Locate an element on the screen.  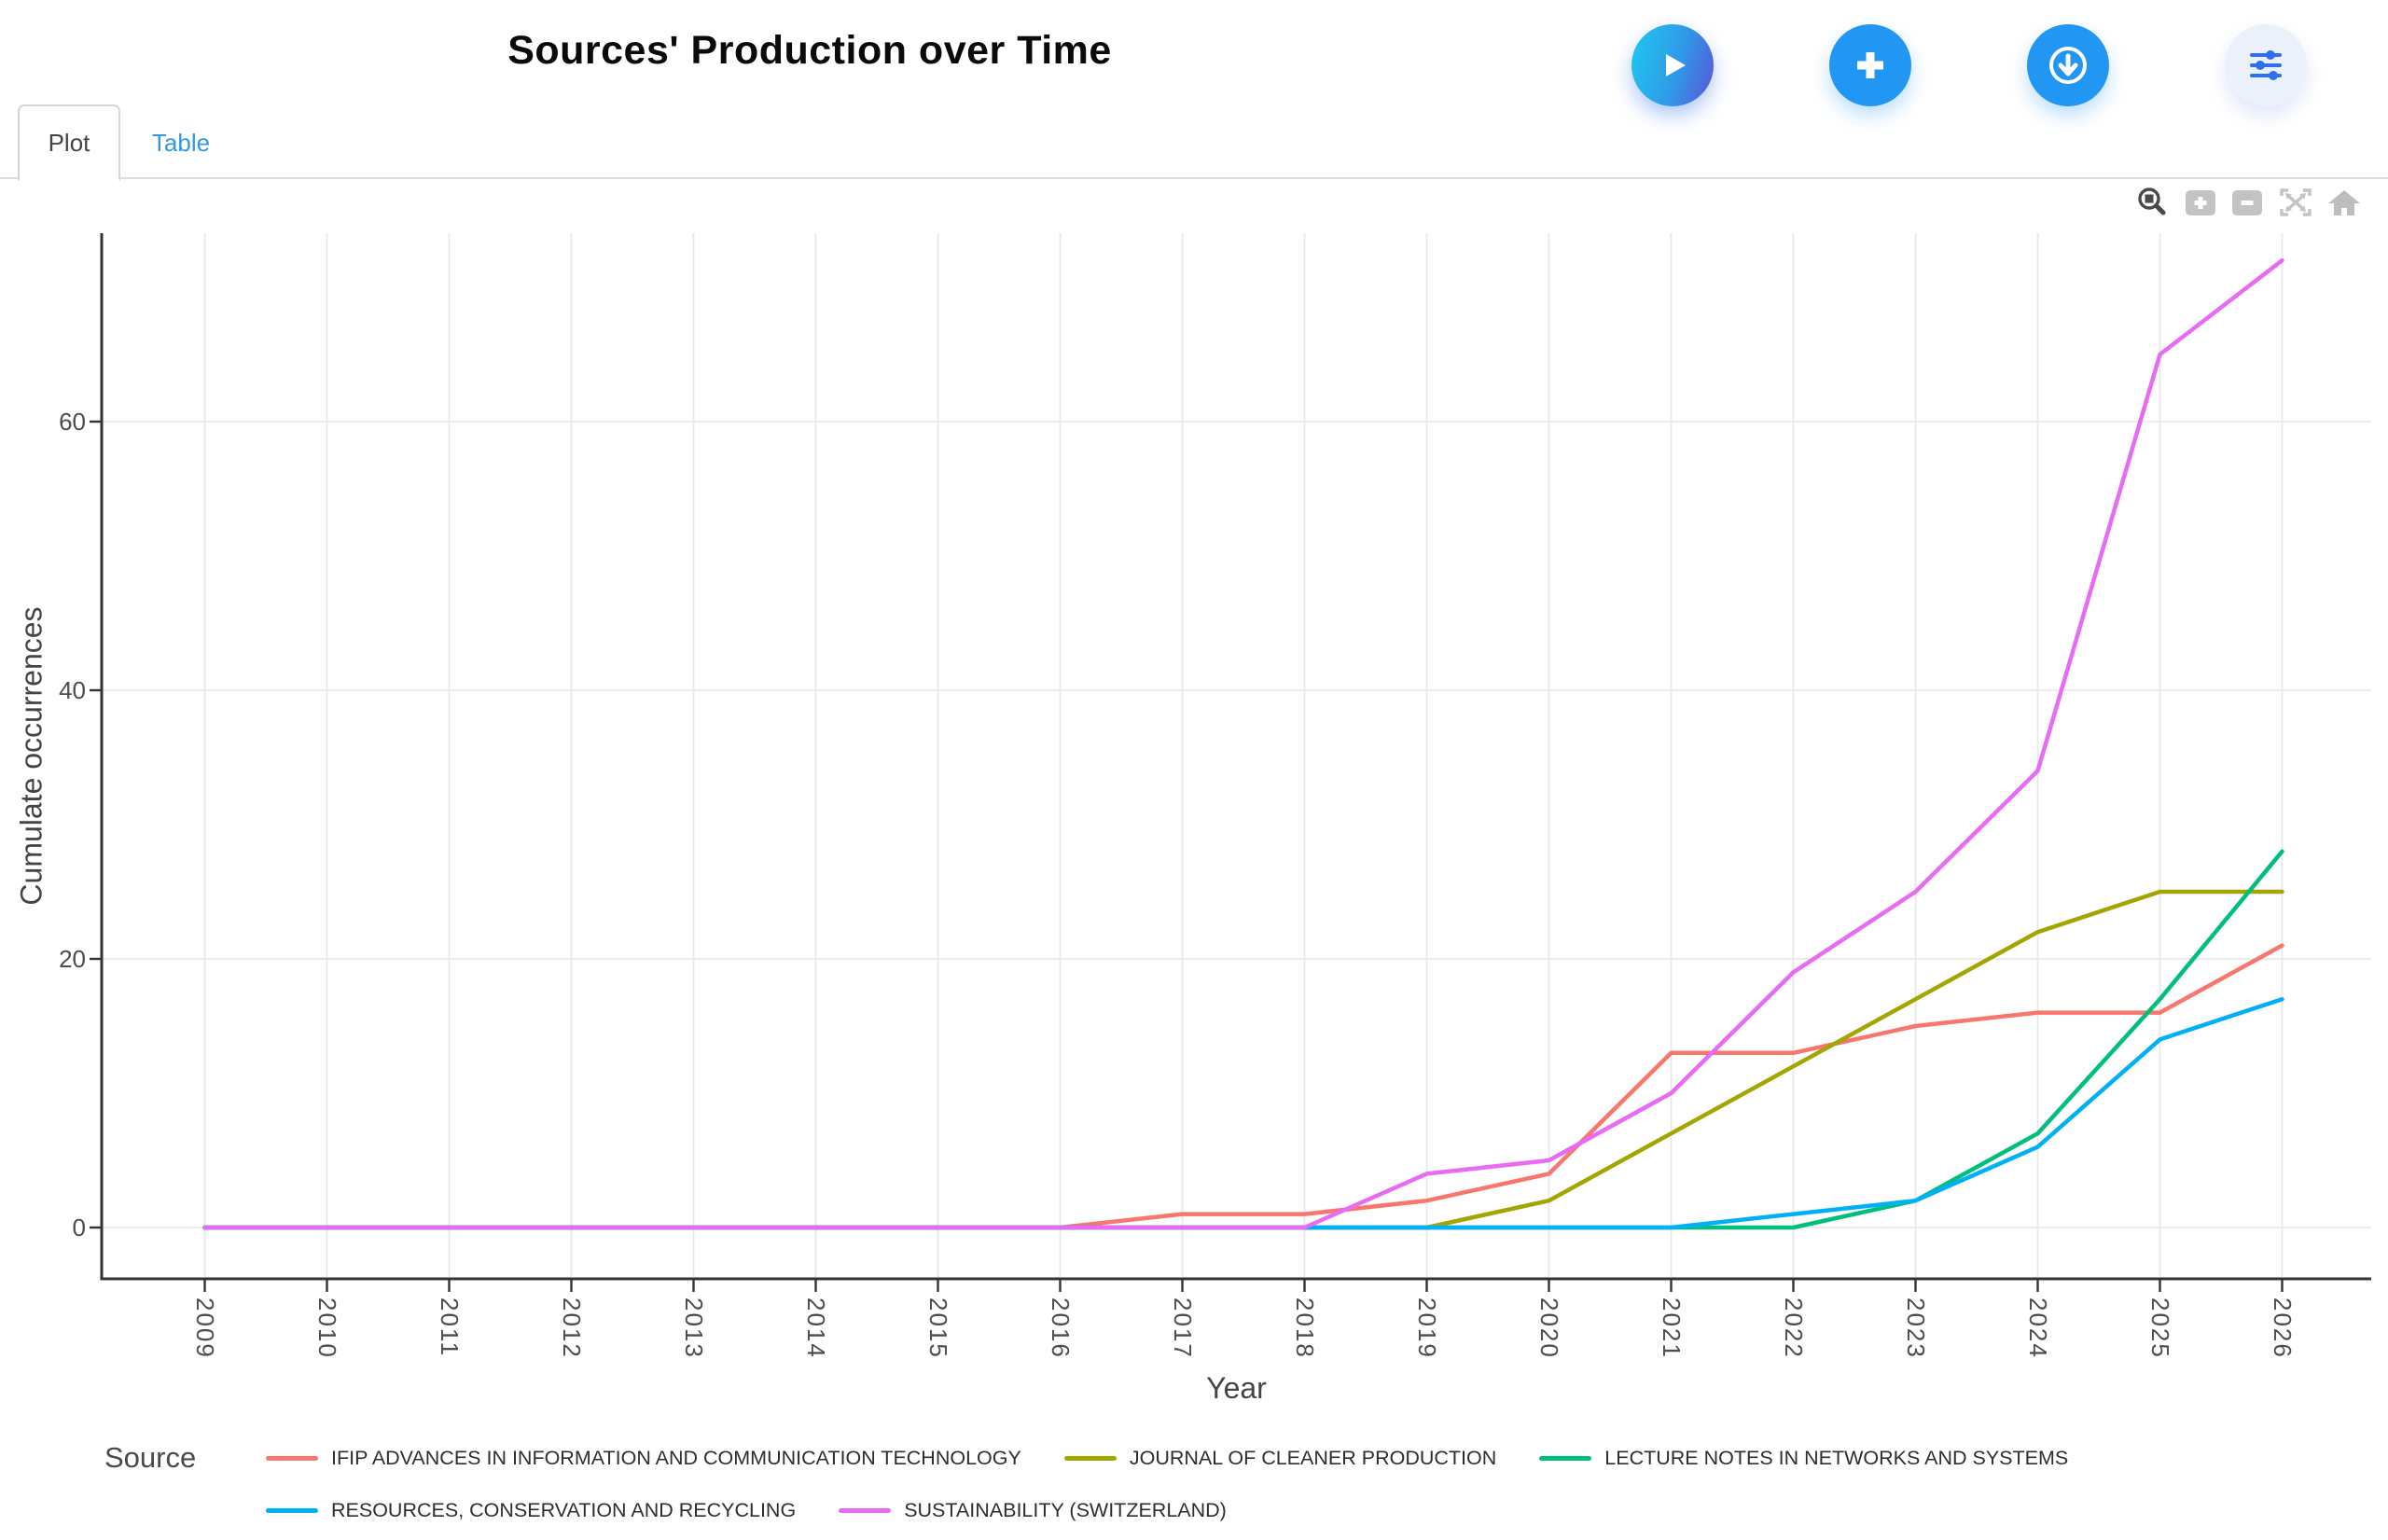
series-line is located at coordinates (1243, 1113).